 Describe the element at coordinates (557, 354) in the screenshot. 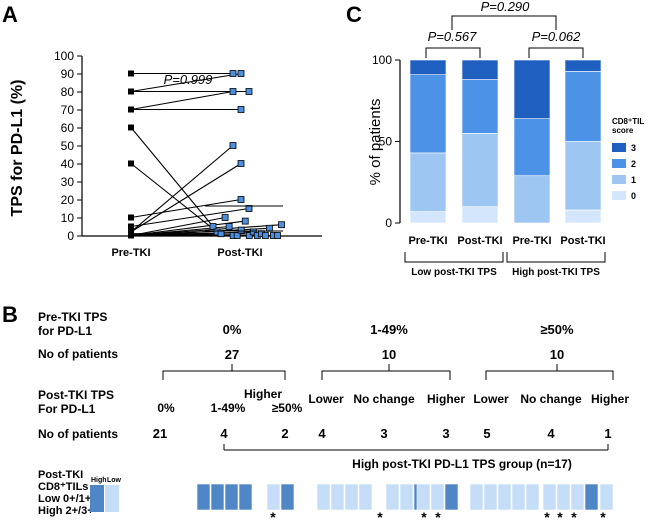

I see `group-count-2: 10` at that location.